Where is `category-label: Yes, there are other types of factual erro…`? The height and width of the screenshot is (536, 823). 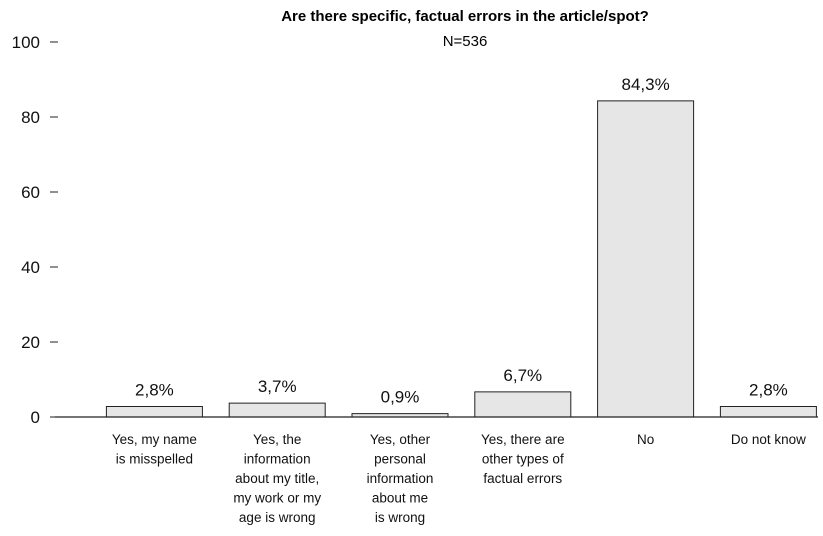
category-label: Yes, there are other types of factual erro… is located at coordinates (523, 459).